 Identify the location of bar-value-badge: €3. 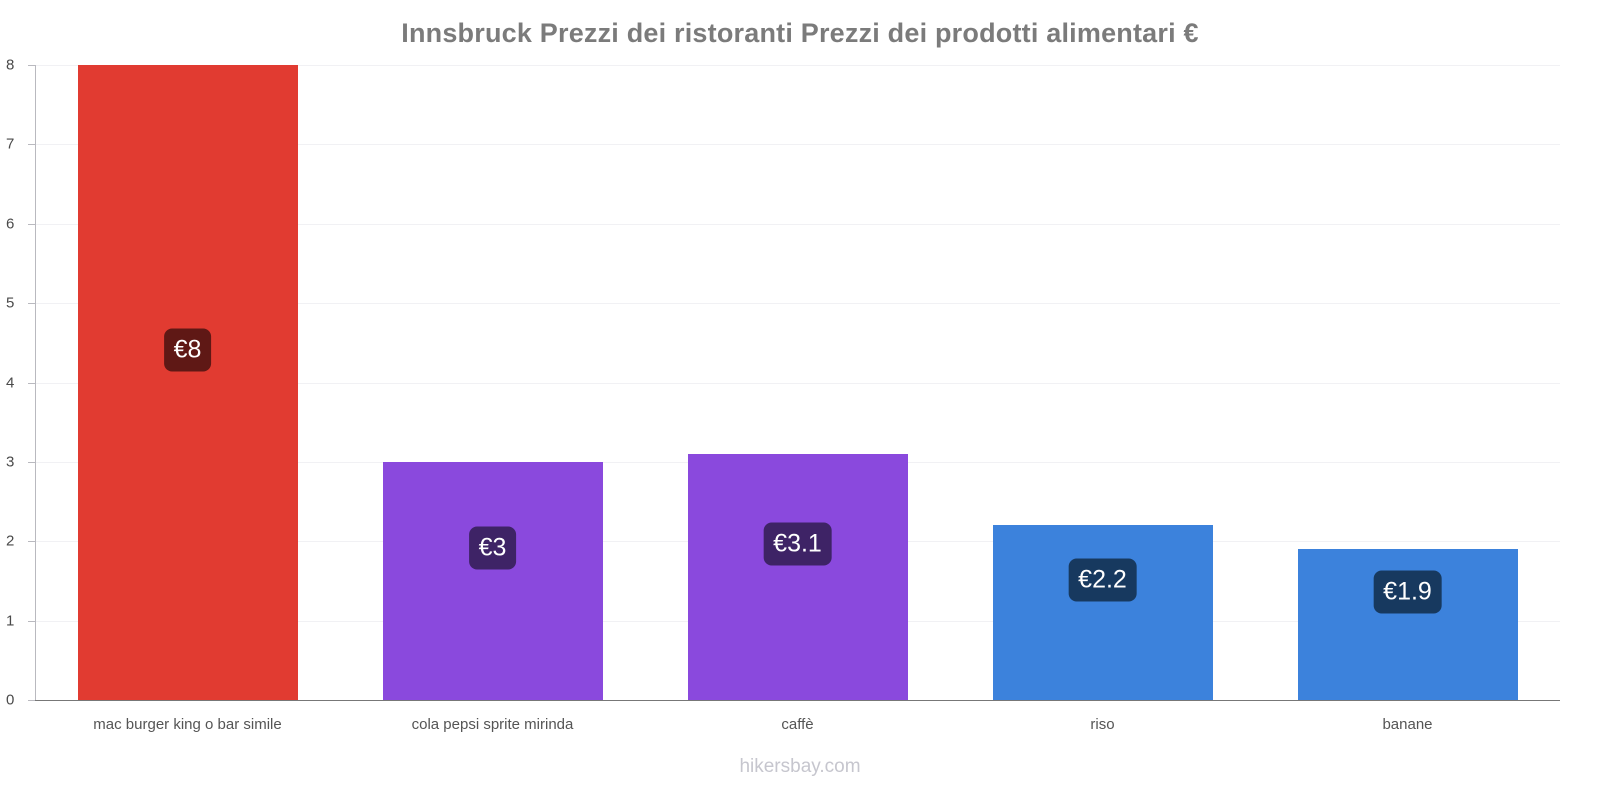
(492, 548).